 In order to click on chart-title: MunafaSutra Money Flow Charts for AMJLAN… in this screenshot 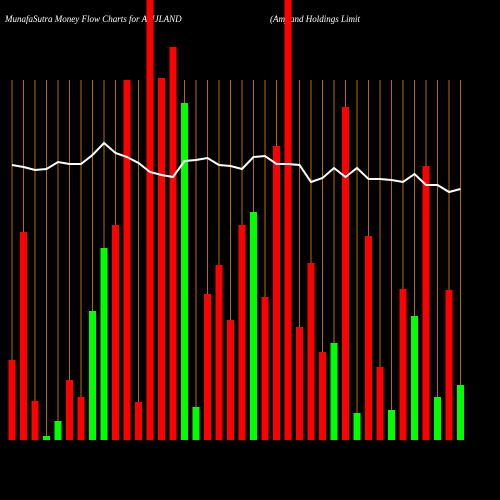, I will do `click(93, 19)`.